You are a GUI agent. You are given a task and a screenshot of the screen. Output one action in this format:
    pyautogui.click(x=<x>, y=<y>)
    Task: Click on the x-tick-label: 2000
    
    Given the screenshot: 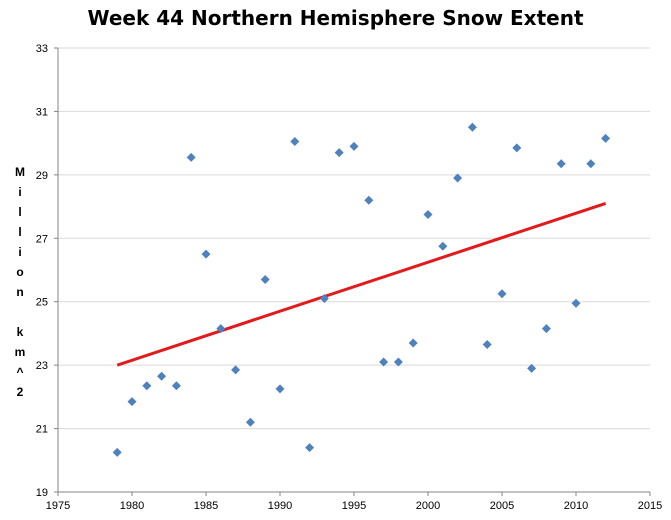 What is the action you would take?
    pyautogui.click(x=428, y=506)
    